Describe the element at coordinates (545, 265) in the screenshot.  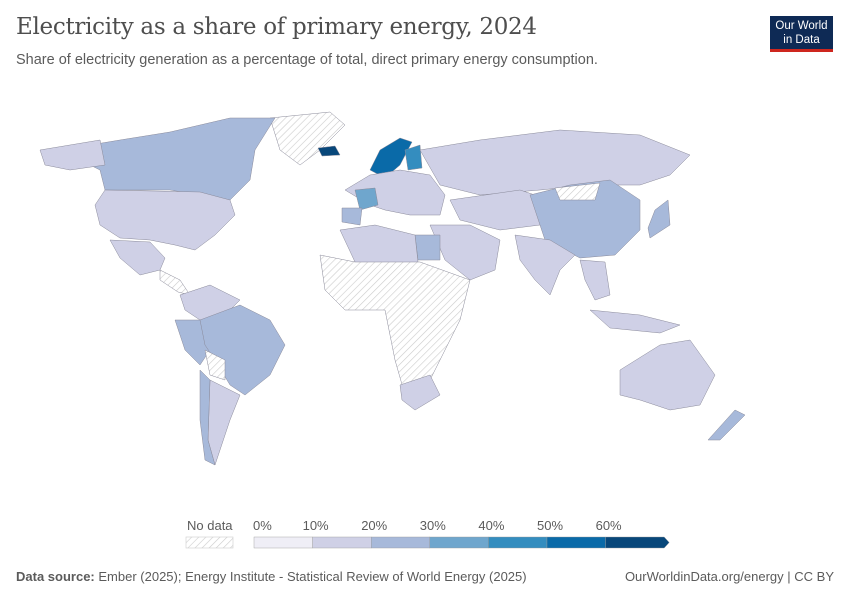
I see `country-india` at that location.